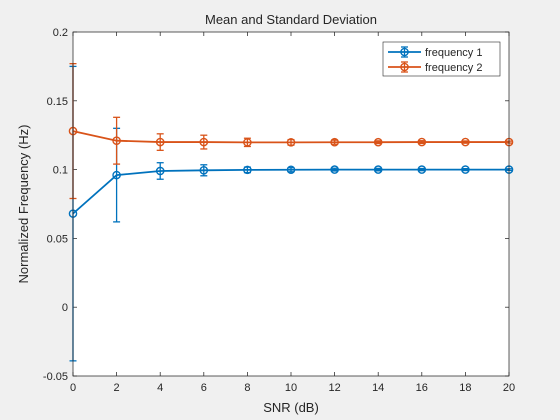 Image resolution: width=560 pixels, height=420 pixels. I want to click on y-tick-label: 0.05, so click(57, 239).